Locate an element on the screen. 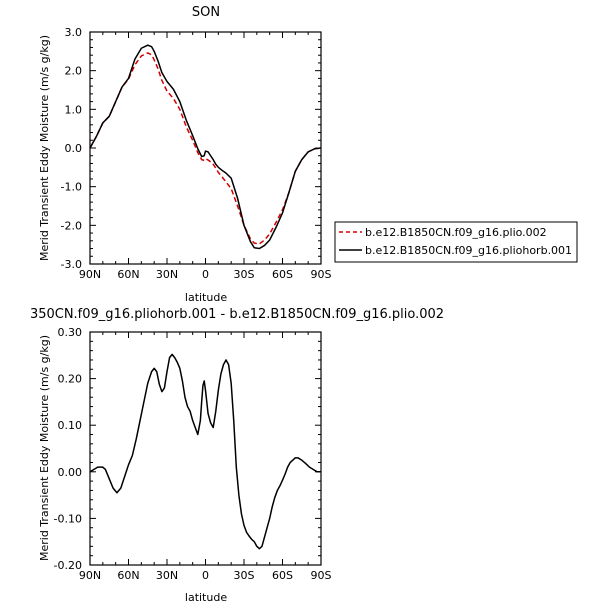 This screenshot has width=610, height=609. top-y-tick-label: -1.0 is located at coordinates (71, 187).